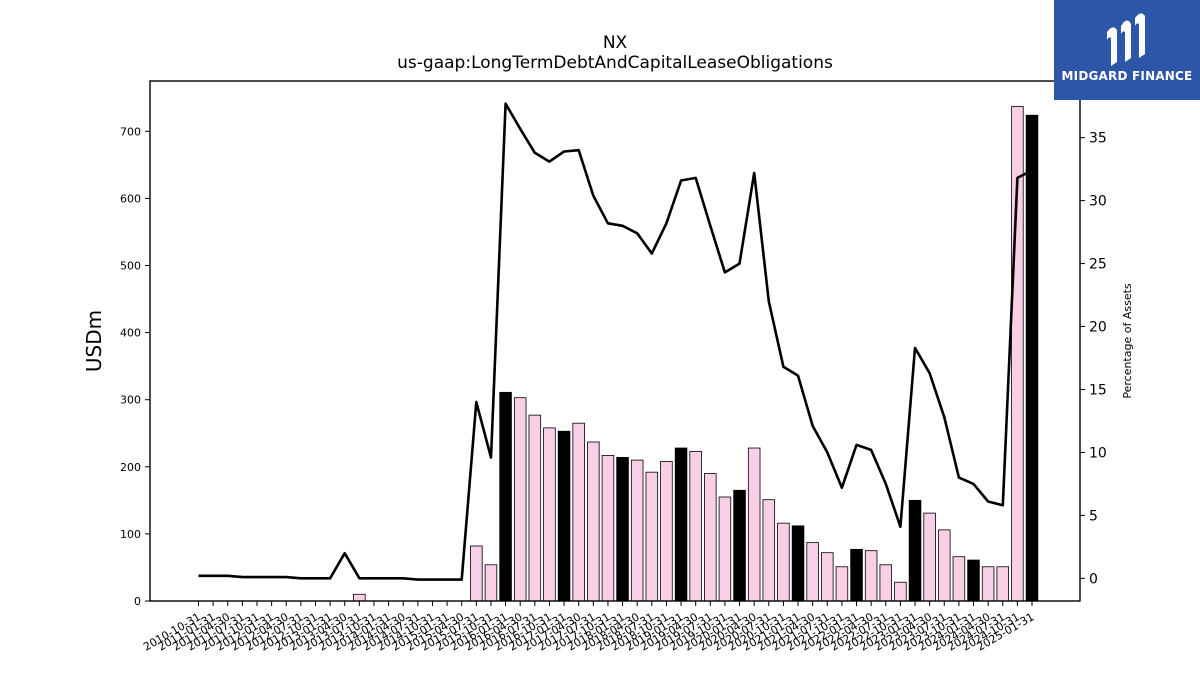 This screenshot has height=675, width=1200. Describe the element at coordinates (1127, 341) in the screenshot. I see `y2-axis-label: Percentage of Assets` at that location.